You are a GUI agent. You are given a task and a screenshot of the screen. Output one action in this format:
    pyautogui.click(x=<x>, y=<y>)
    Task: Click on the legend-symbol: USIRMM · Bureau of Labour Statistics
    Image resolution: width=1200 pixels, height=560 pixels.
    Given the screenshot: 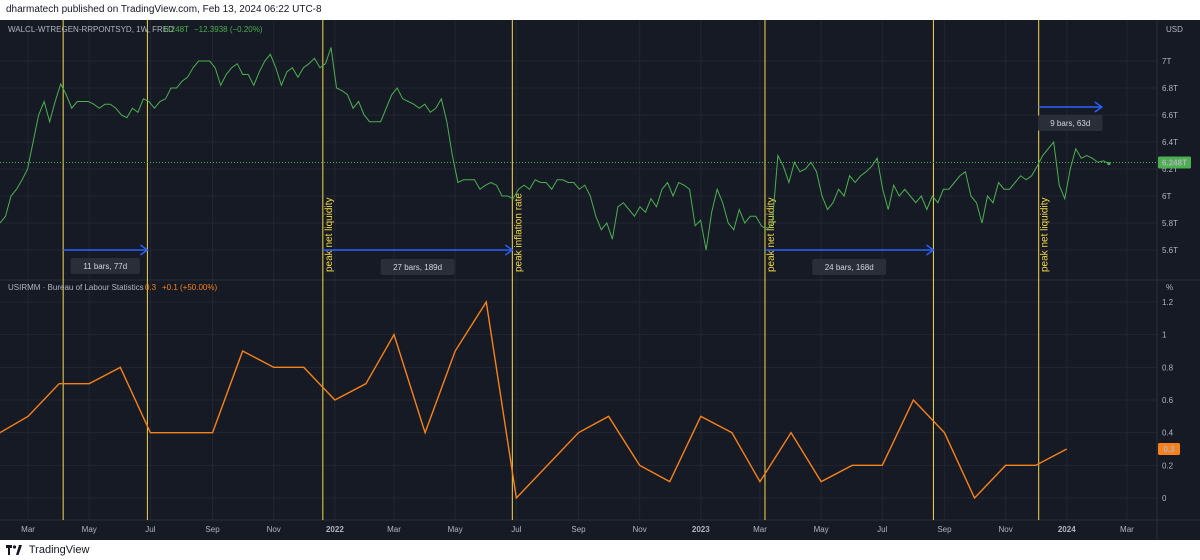 What is the action you would take?
    pyautogui.click(x=76, y=287)
    